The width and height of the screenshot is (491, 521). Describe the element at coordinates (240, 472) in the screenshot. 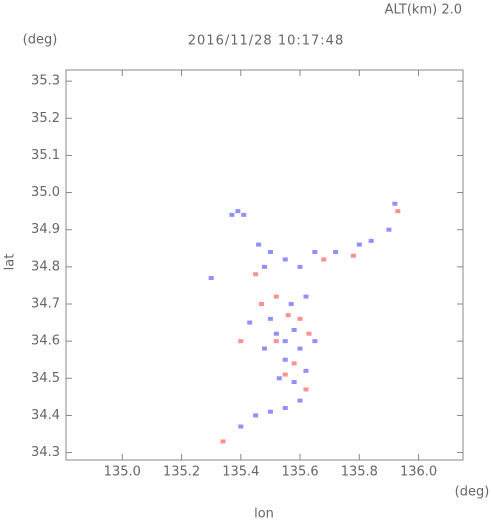

I see `x-tick-label: 135.4` at that location.